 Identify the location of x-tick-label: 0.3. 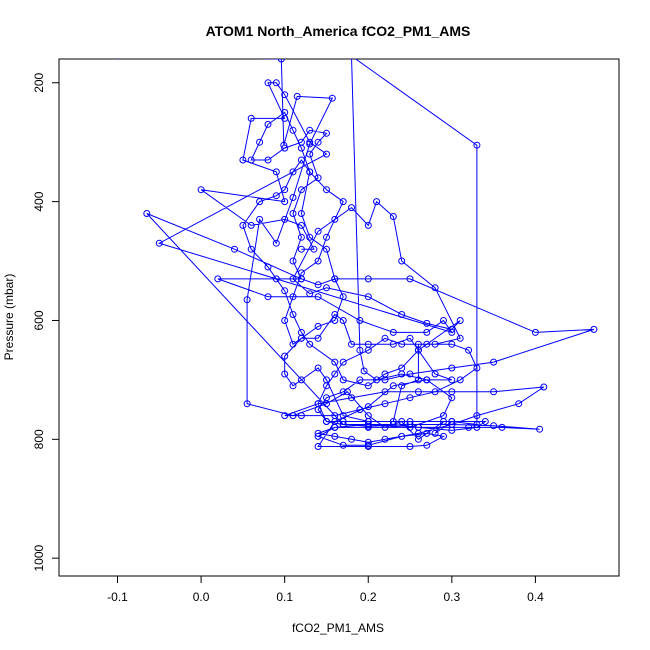
(451, 597).